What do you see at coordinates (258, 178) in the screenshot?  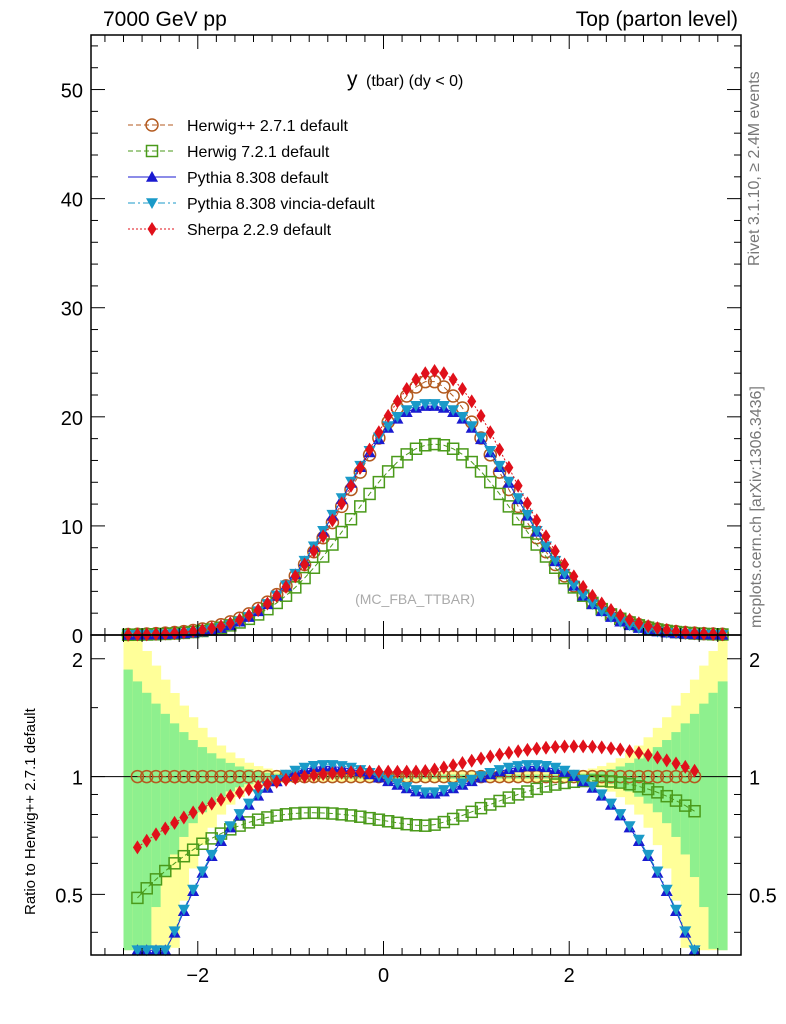 I see `legend-label: Pythia 8.308 default` at bounding box center [258, 178].